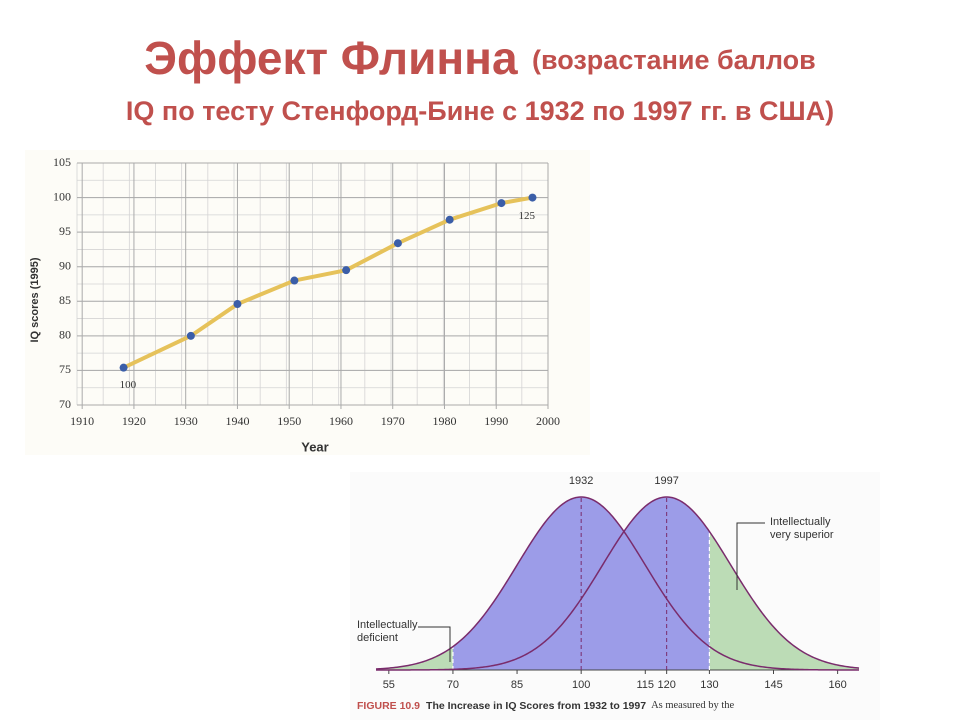 The width and height of the screenshot is (960, 720). Describe the element at coordinates (377, 638) in the screenshot. I see `annotation: deficient` at that location.